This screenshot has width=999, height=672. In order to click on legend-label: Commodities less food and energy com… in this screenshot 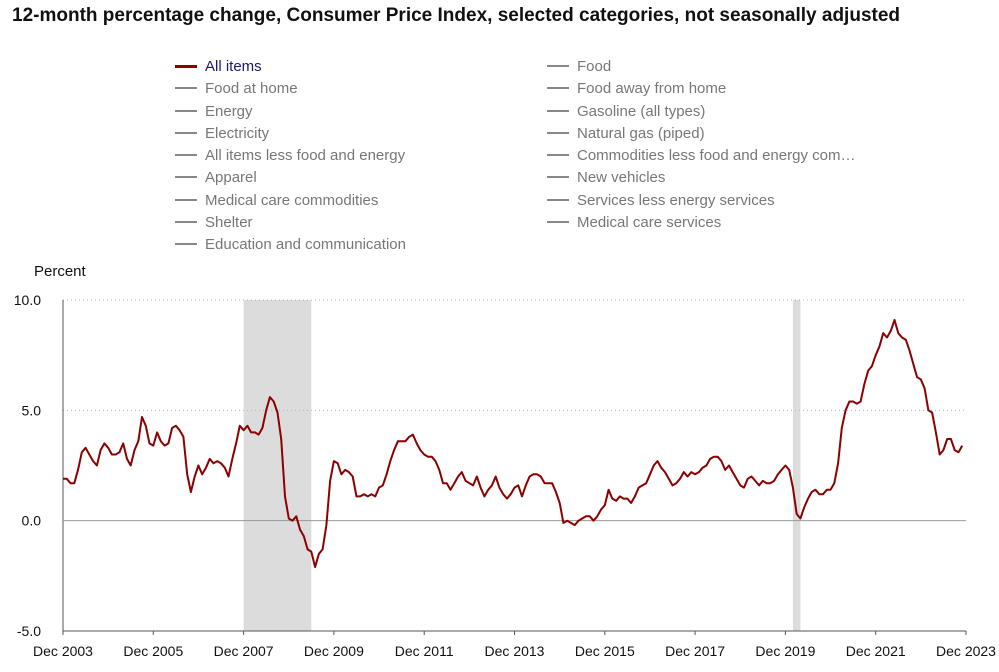, I will do `click(716, 155)`.